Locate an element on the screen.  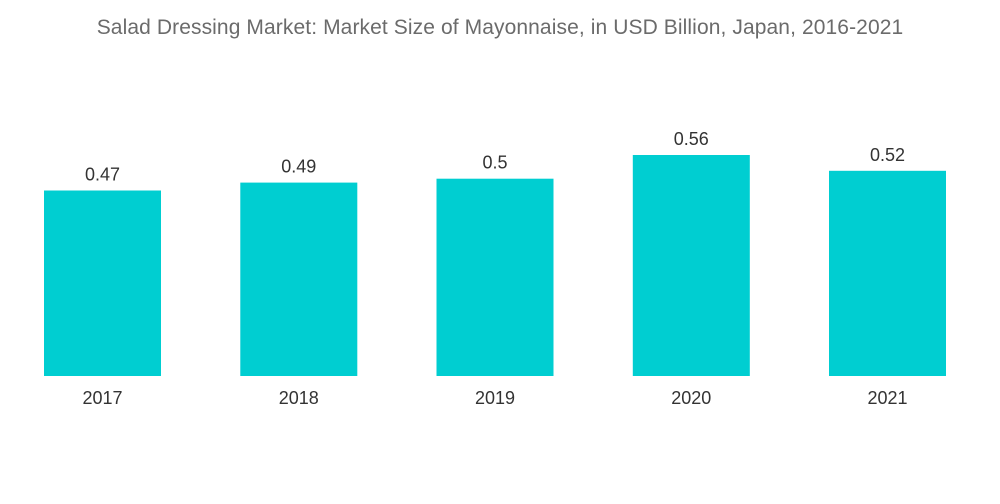
data-label-2019: 0.5 is located at coordinates (494, 163).